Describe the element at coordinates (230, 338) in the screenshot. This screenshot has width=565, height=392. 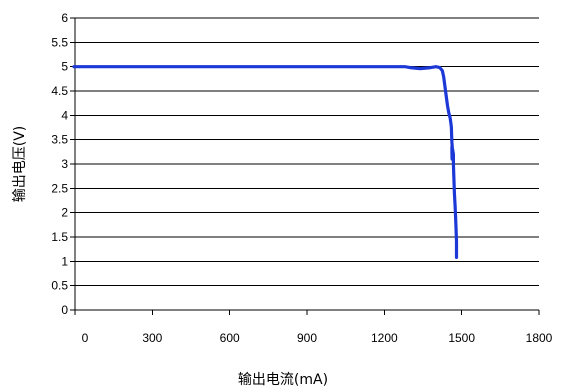
I see `x-tick-label-2: 600` at that location.